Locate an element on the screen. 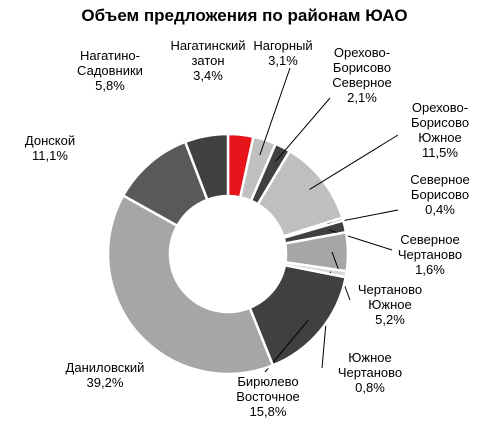 The height and width of the screenshot is (433, 489). value-label: 11,1% is located at coordinates (50, 155).